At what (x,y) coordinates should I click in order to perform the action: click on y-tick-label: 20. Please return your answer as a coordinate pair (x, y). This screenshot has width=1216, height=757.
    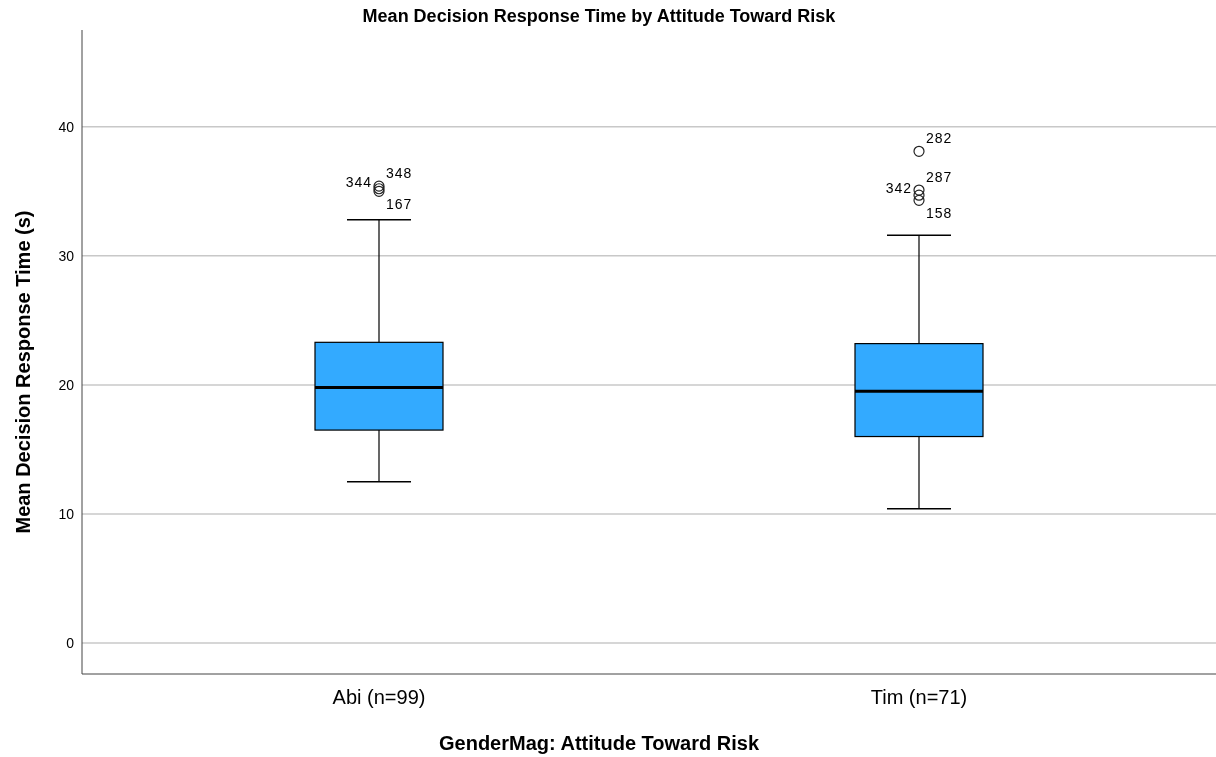
    Looking at the image, I should click on (66, 384).